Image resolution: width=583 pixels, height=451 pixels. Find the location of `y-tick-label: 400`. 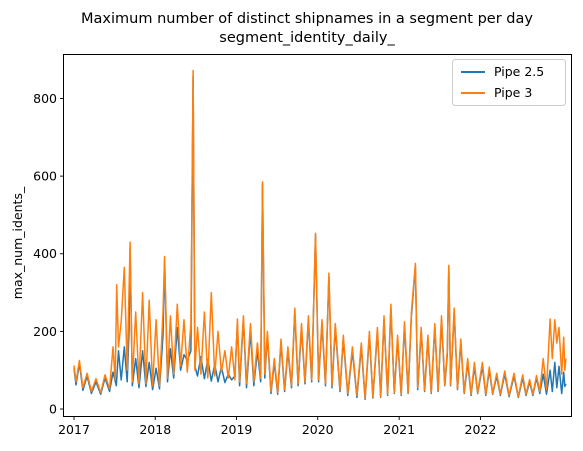

y-tick-label: 400 is located at coordinates (45, 253).